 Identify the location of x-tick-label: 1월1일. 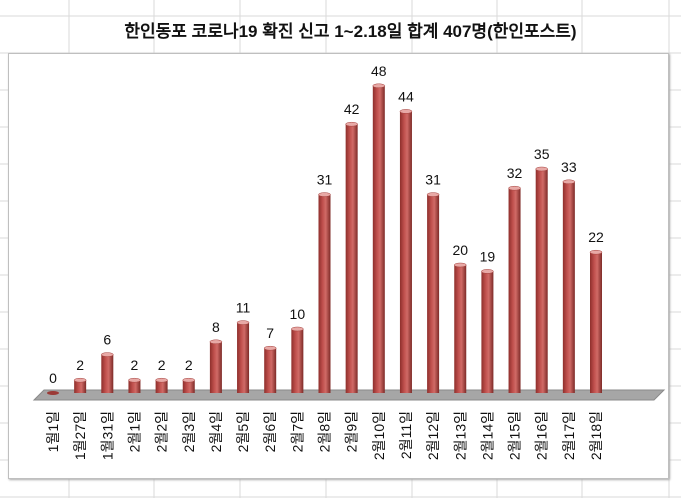
(53, 431).